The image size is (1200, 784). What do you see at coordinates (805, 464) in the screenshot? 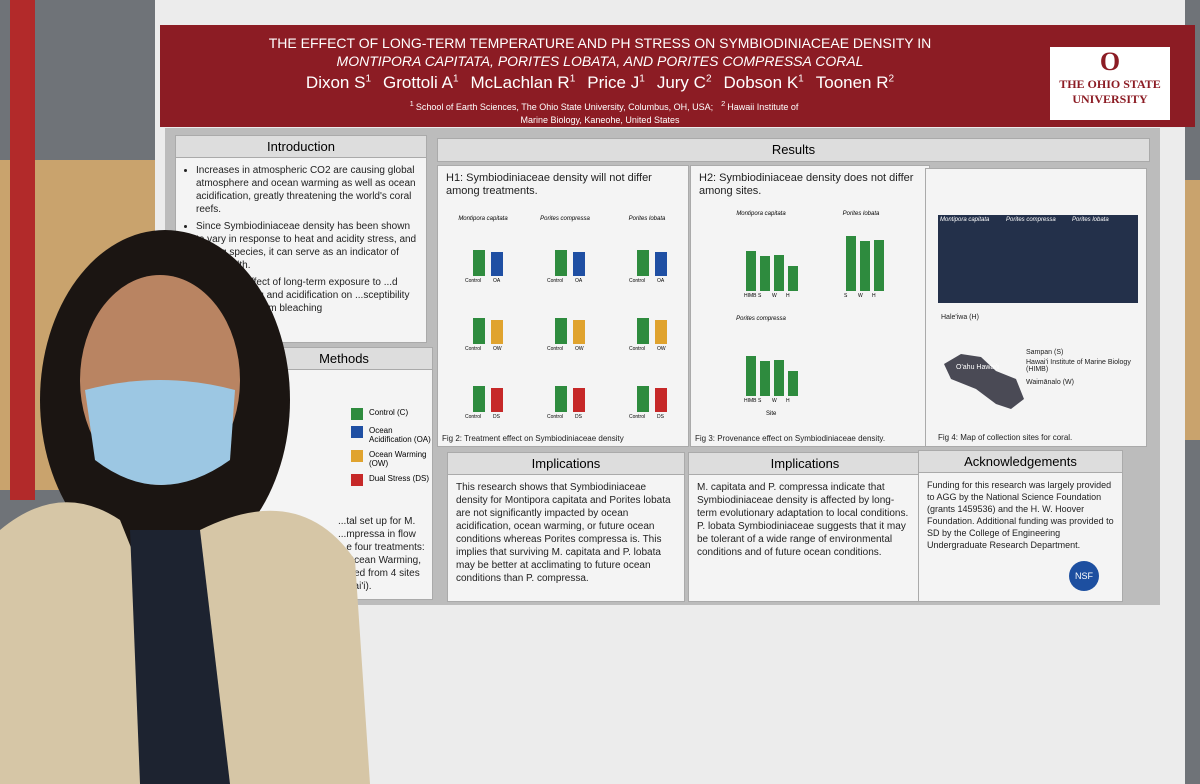
I see `heading: Implications` at bounding box center [805, 464].